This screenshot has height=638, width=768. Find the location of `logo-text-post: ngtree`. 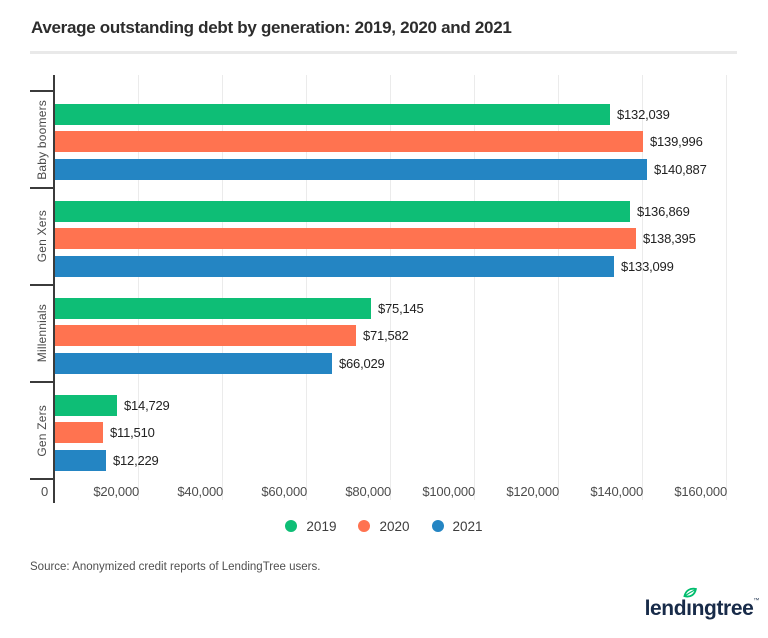

logo-text-post: ngtree is located at coordinates (722, 608).